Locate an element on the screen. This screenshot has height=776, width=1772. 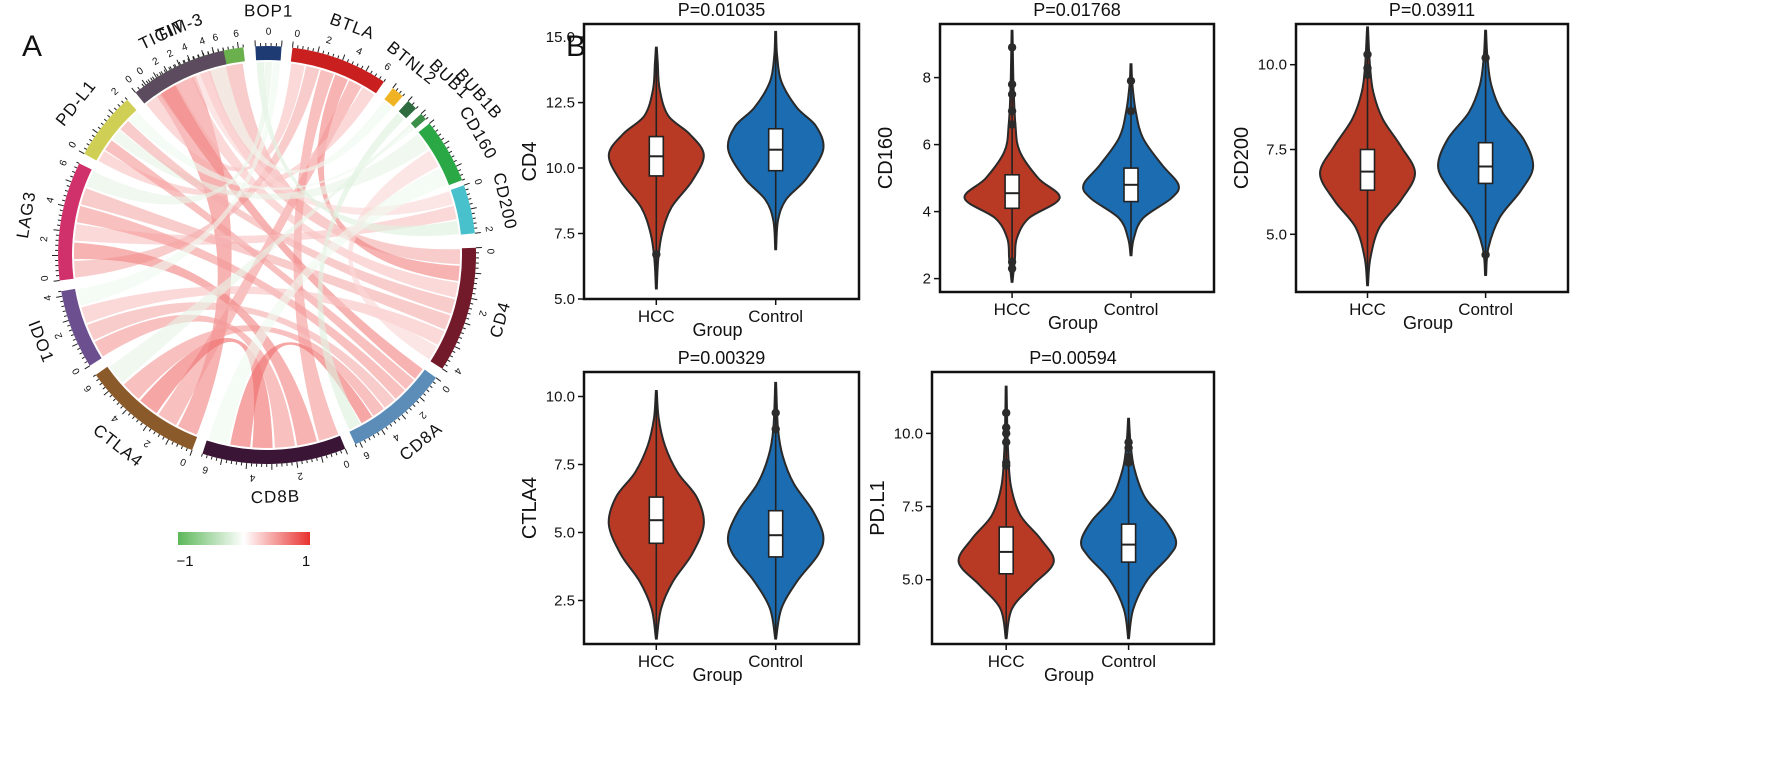
segment-bop1 is located at coordinates (268, 53).